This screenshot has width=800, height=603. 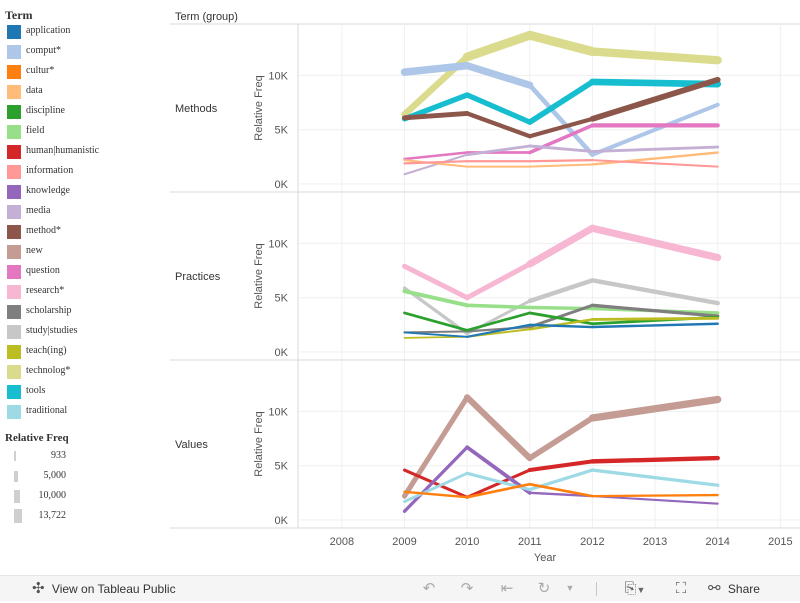 What do you see at coordinates (82, 352) in the screenshot?
I see `legend-item: teach(ing)` at bounding box center [82, 352].